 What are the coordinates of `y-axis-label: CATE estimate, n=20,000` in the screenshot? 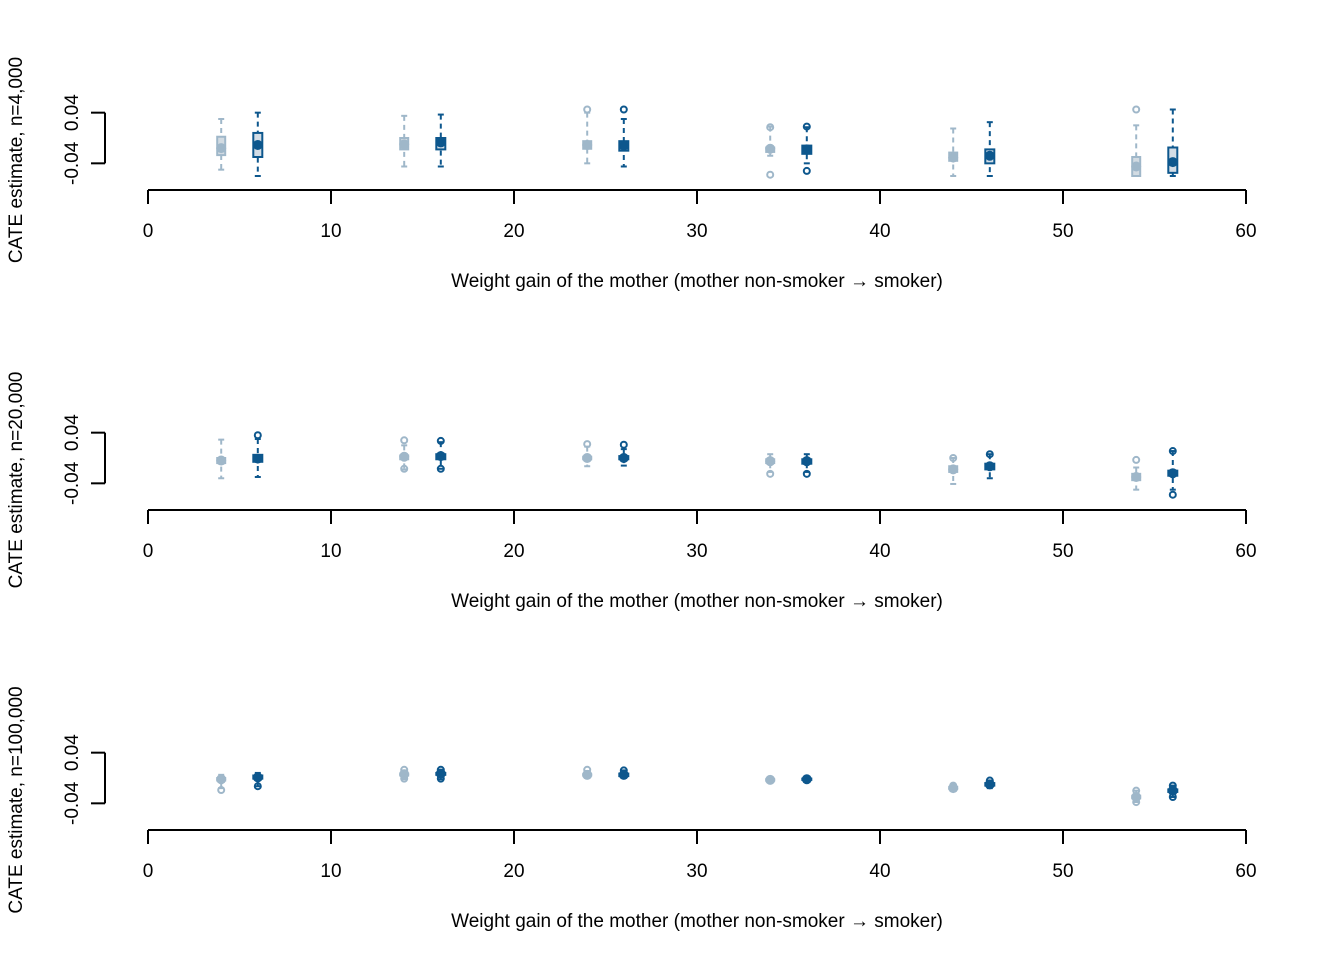 It's located at (16, 480).